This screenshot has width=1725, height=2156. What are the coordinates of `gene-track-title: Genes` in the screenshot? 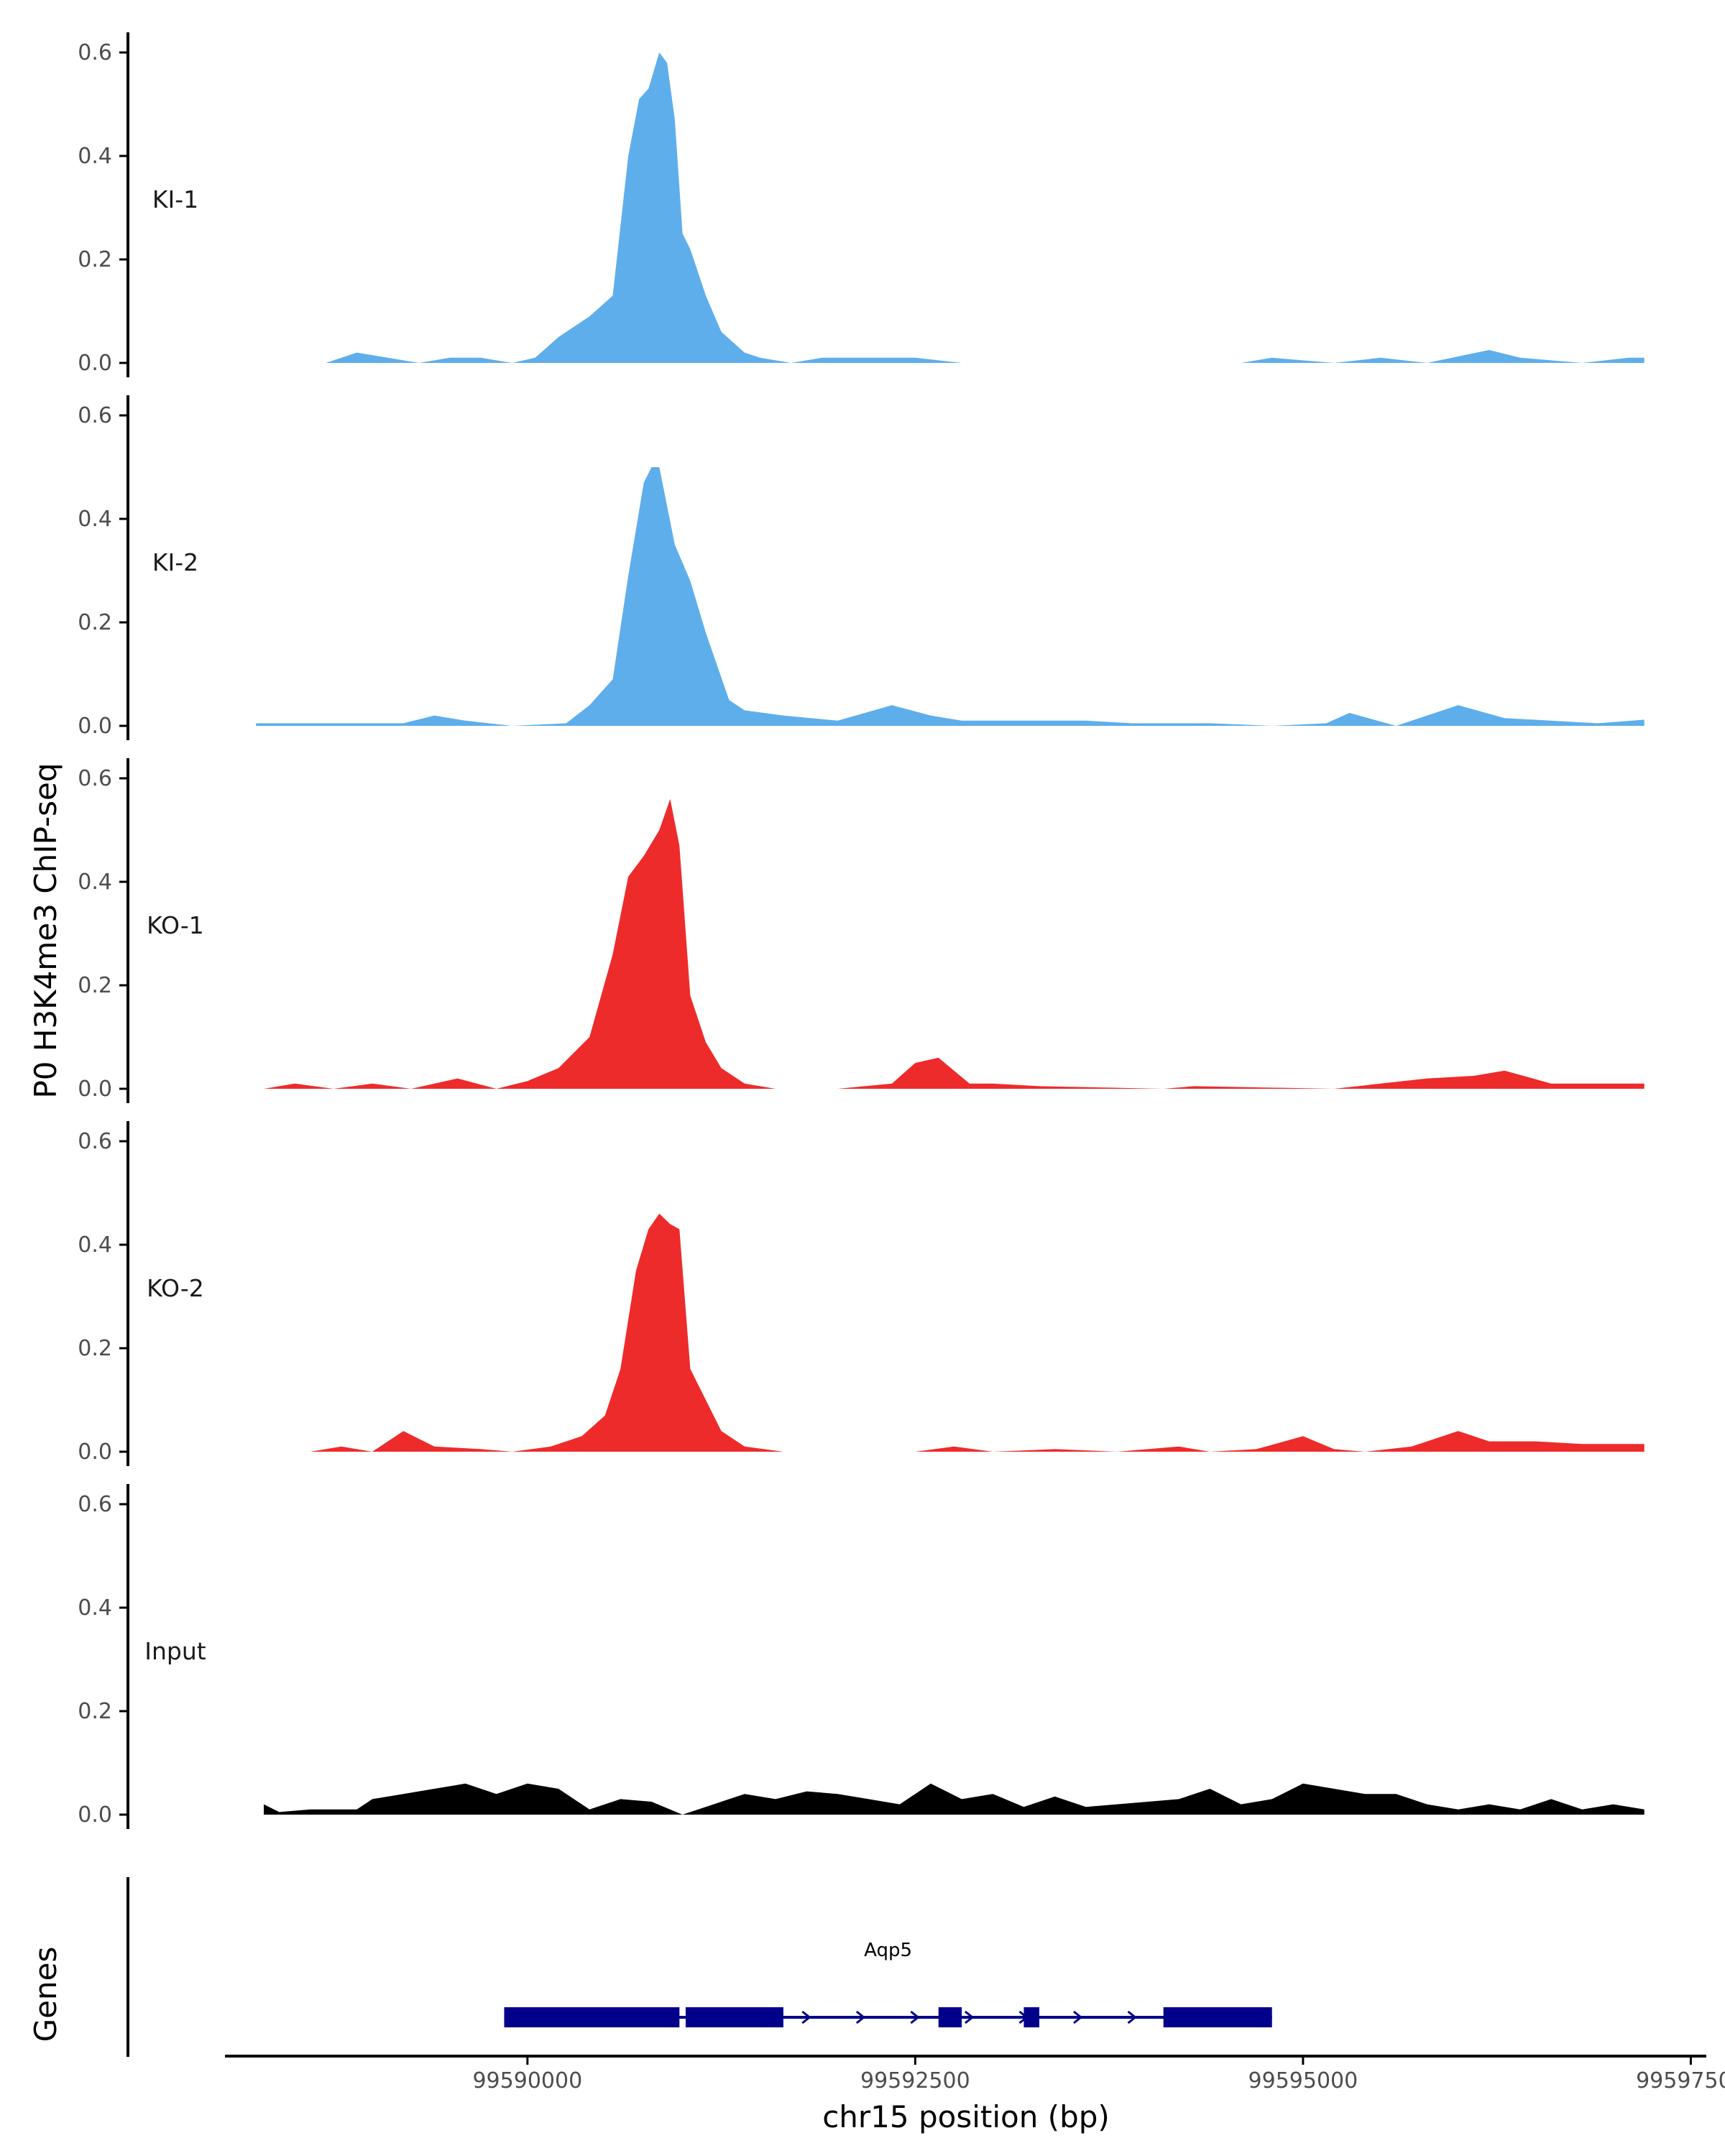 It's located at (45, 1994).